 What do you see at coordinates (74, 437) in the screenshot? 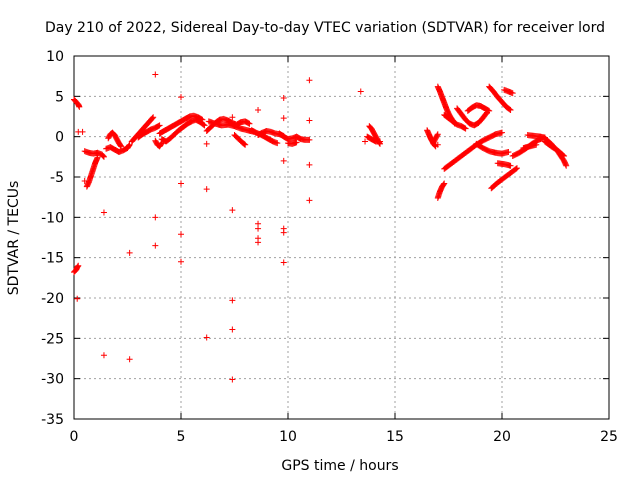
I see `x-tick-label: 0` at bounding box center [74, 437].